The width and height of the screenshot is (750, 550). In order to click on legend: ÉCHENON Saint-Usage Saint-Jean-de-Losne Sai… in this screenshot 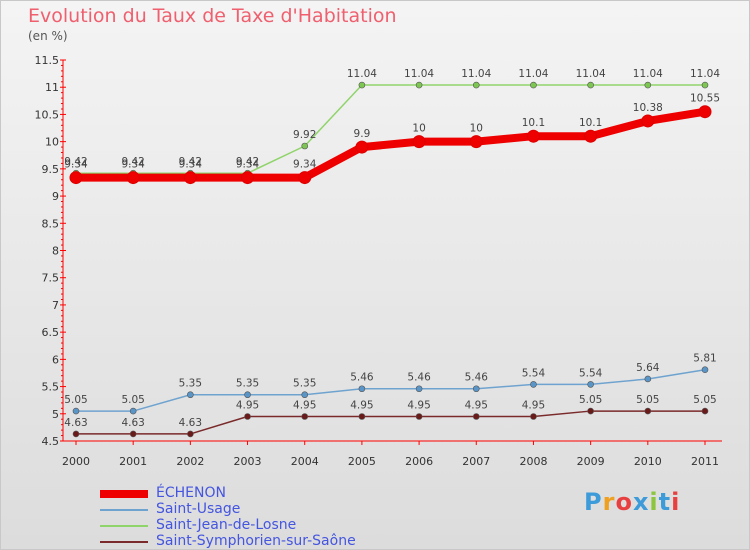, I will do `click(265, 517)`.